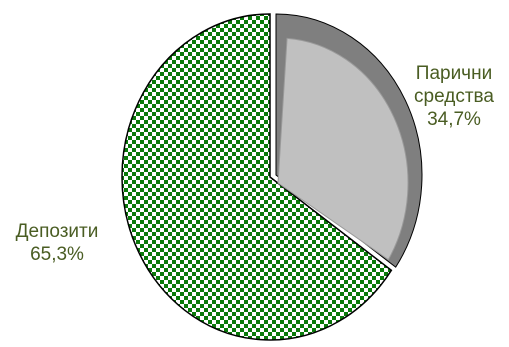 This screenshot has width=509, height=347. I want to click on slice-label-cash-line-2: средства, so click(454, 96).